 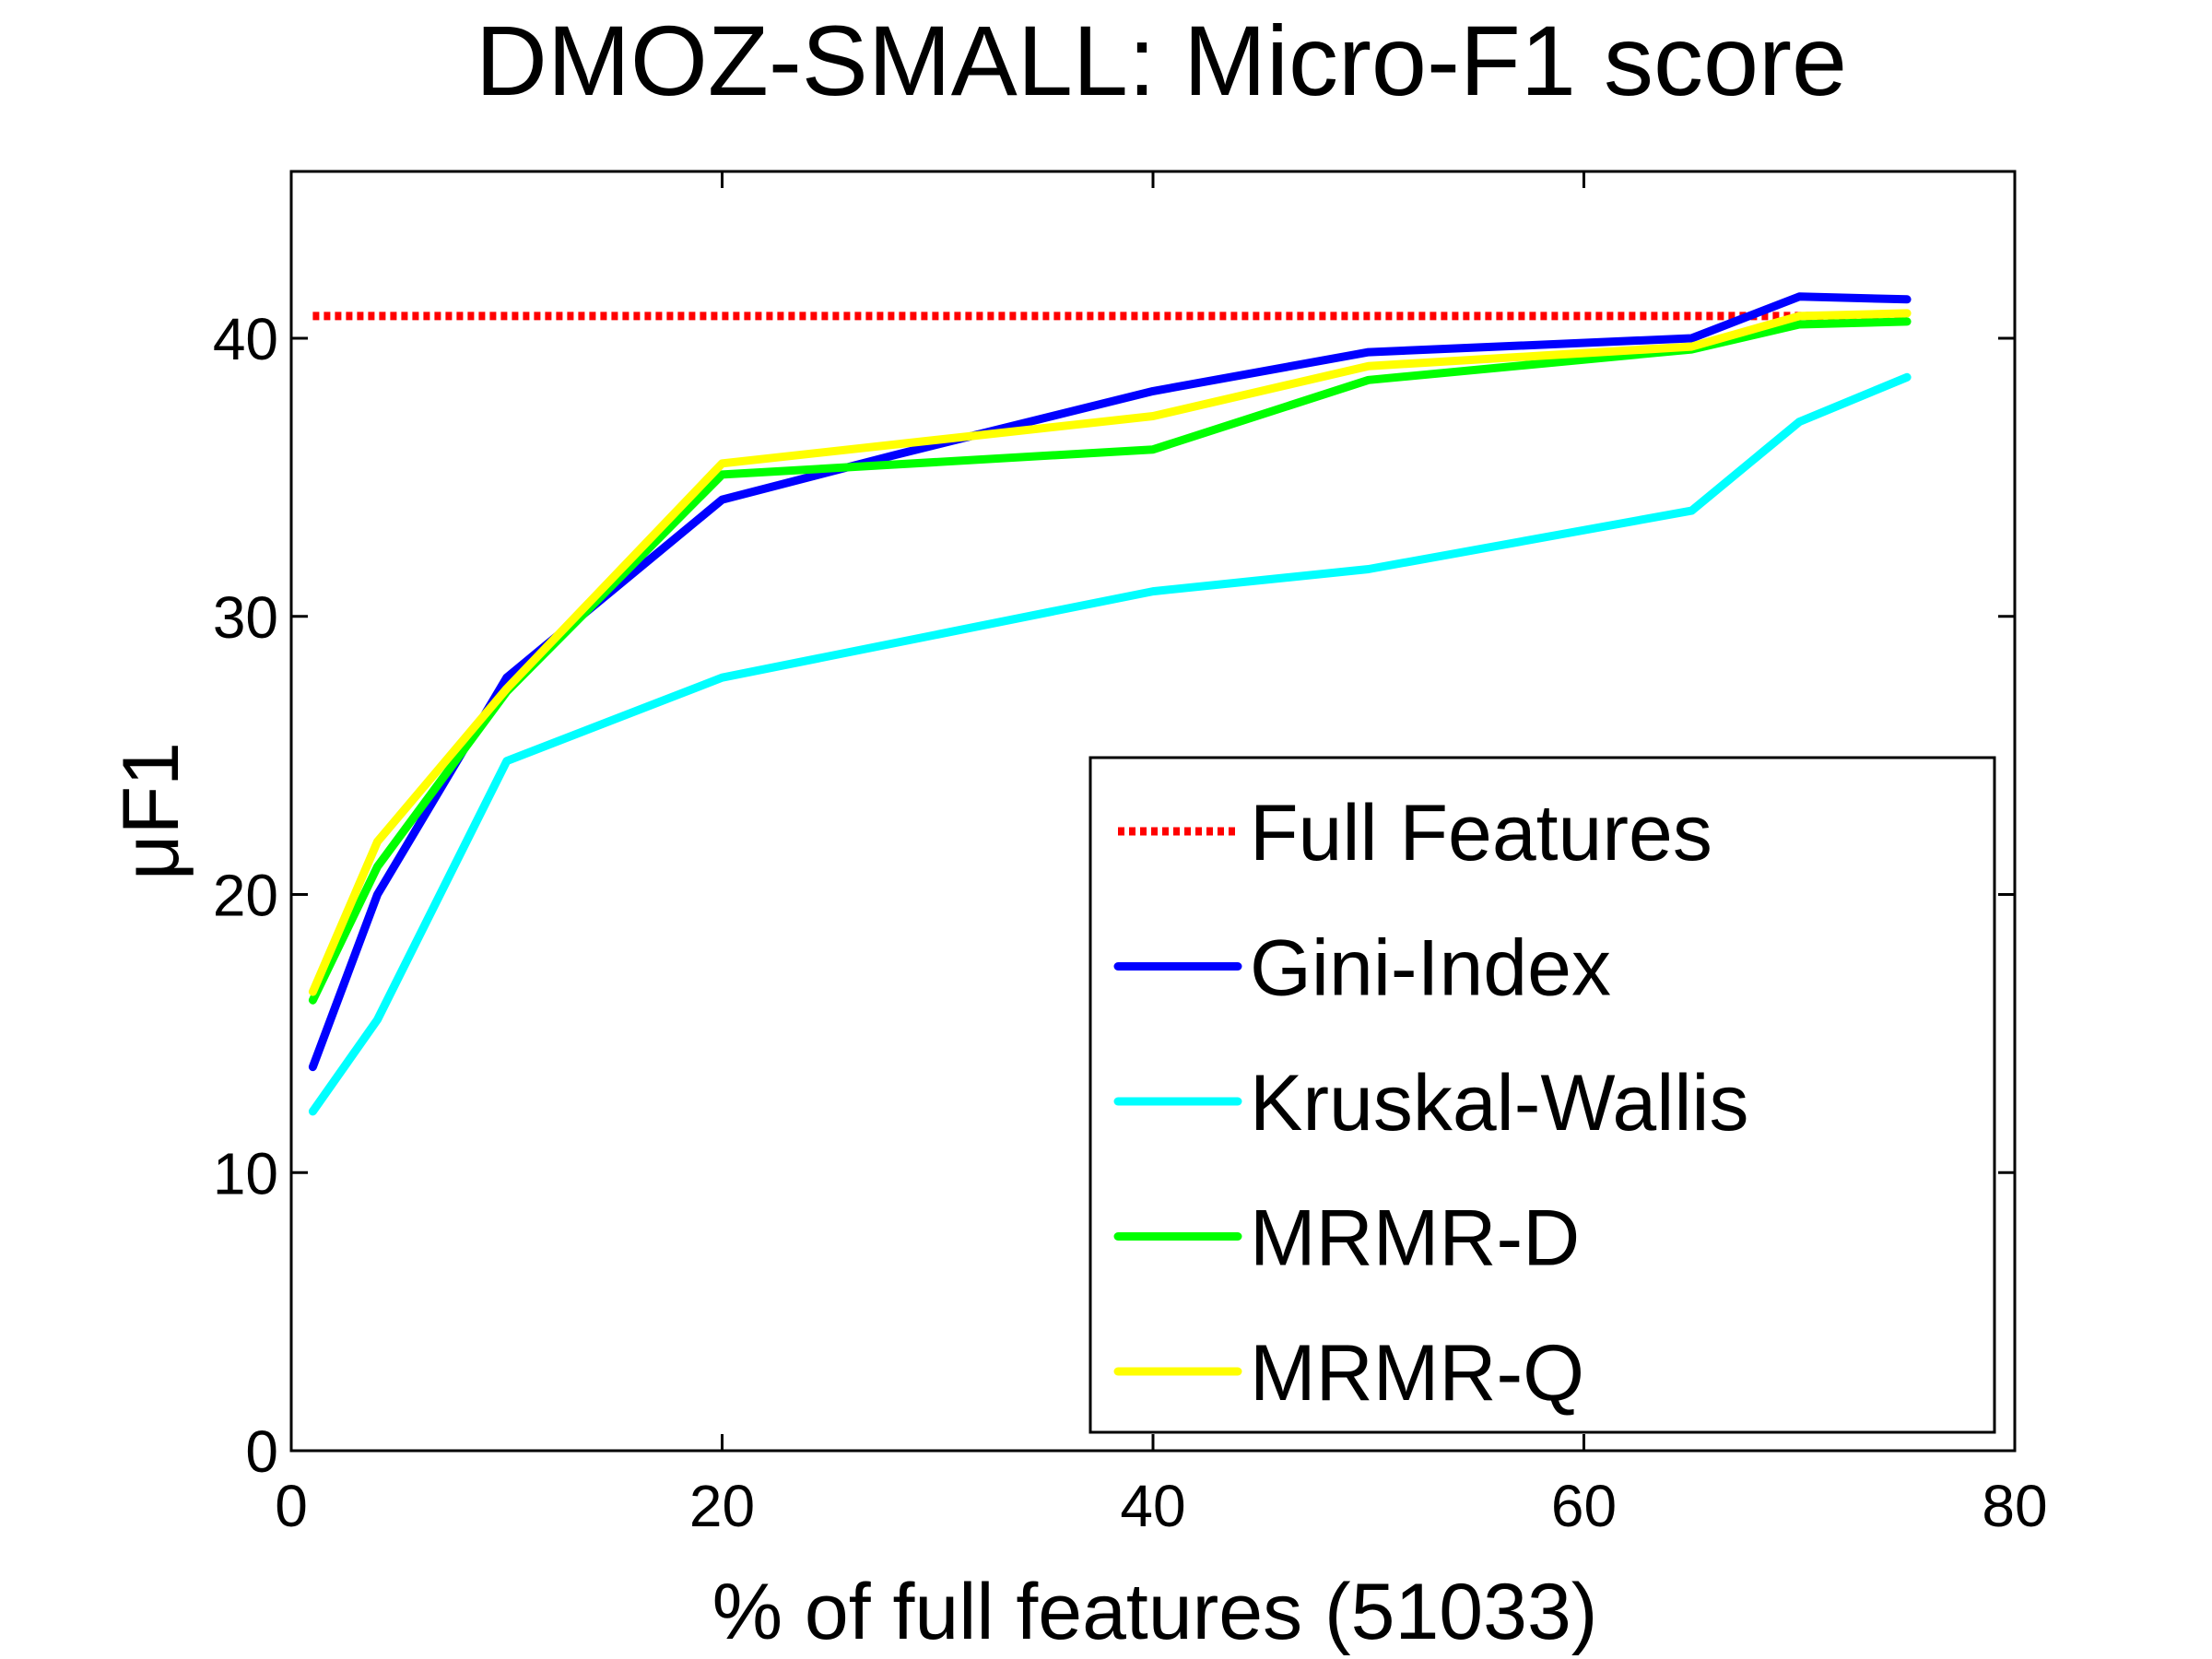 What do you see at coordinates (245, 896) in the screenshot?
I see `y-tick-label: 20` at bounding box center [245, 896].